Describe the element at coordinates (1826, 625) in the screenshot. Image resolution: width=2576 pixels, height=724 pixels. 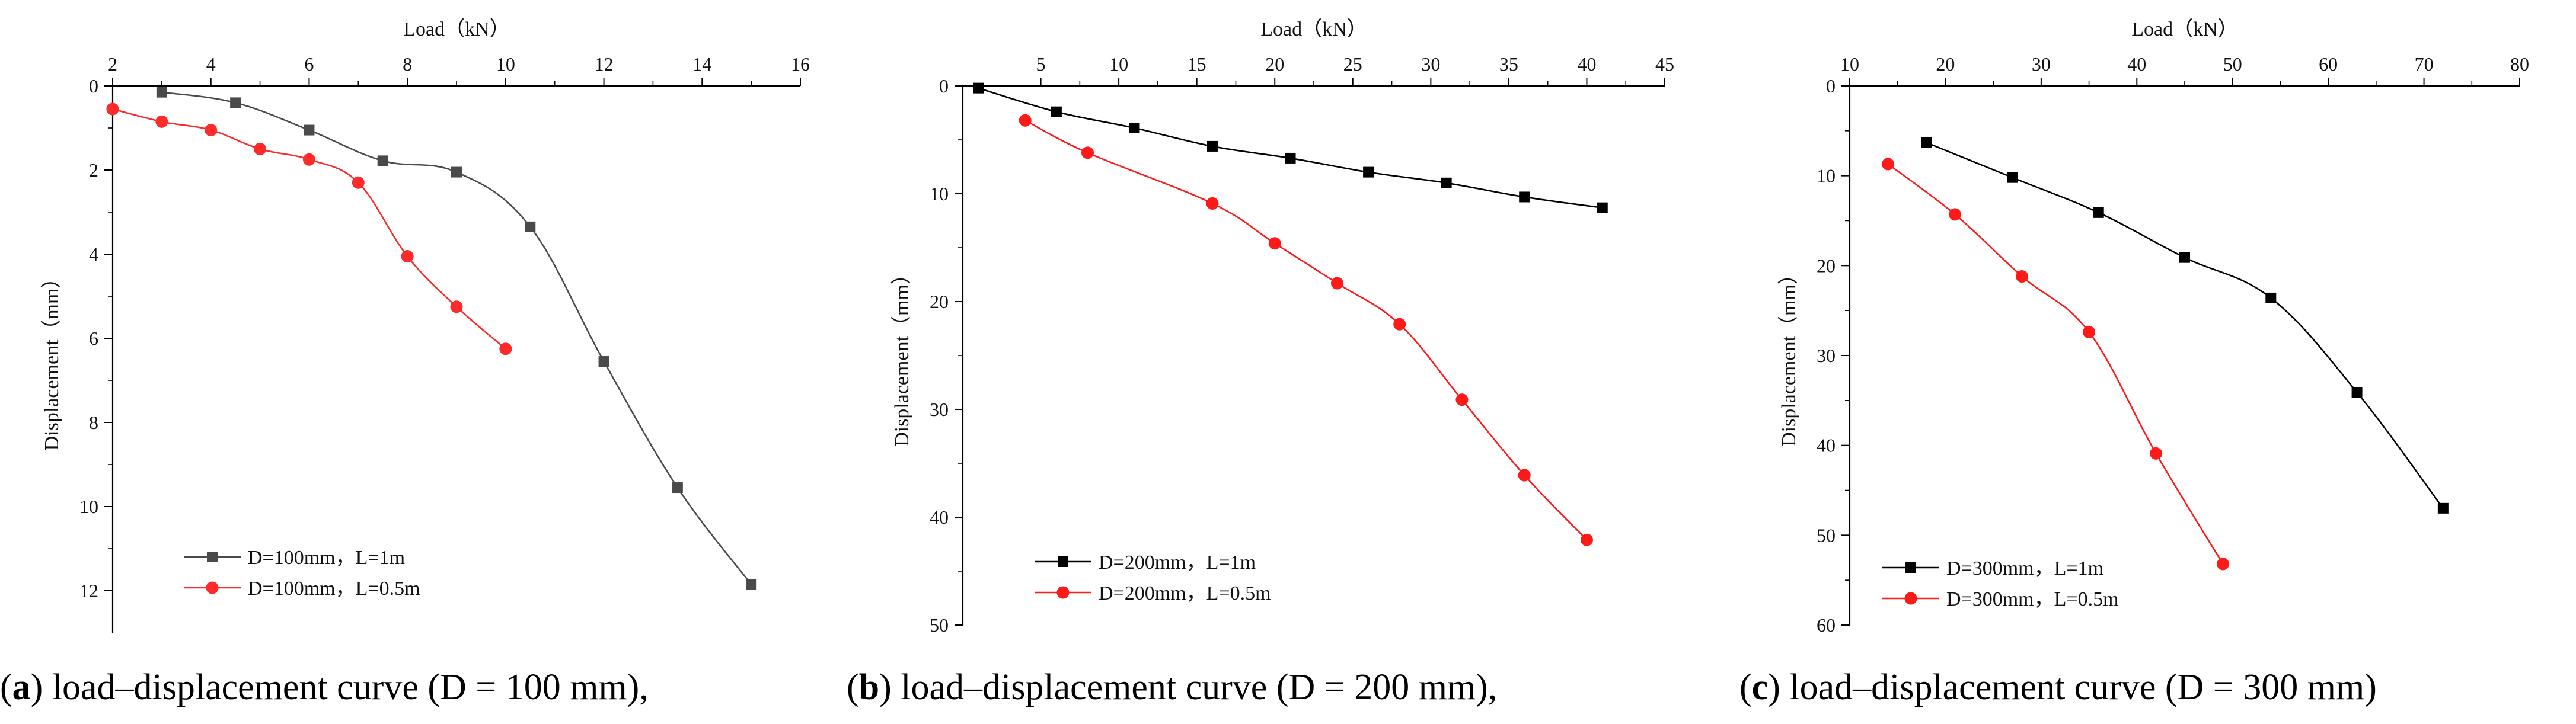
I see `y-tick-label-c-60: 60` at that location.